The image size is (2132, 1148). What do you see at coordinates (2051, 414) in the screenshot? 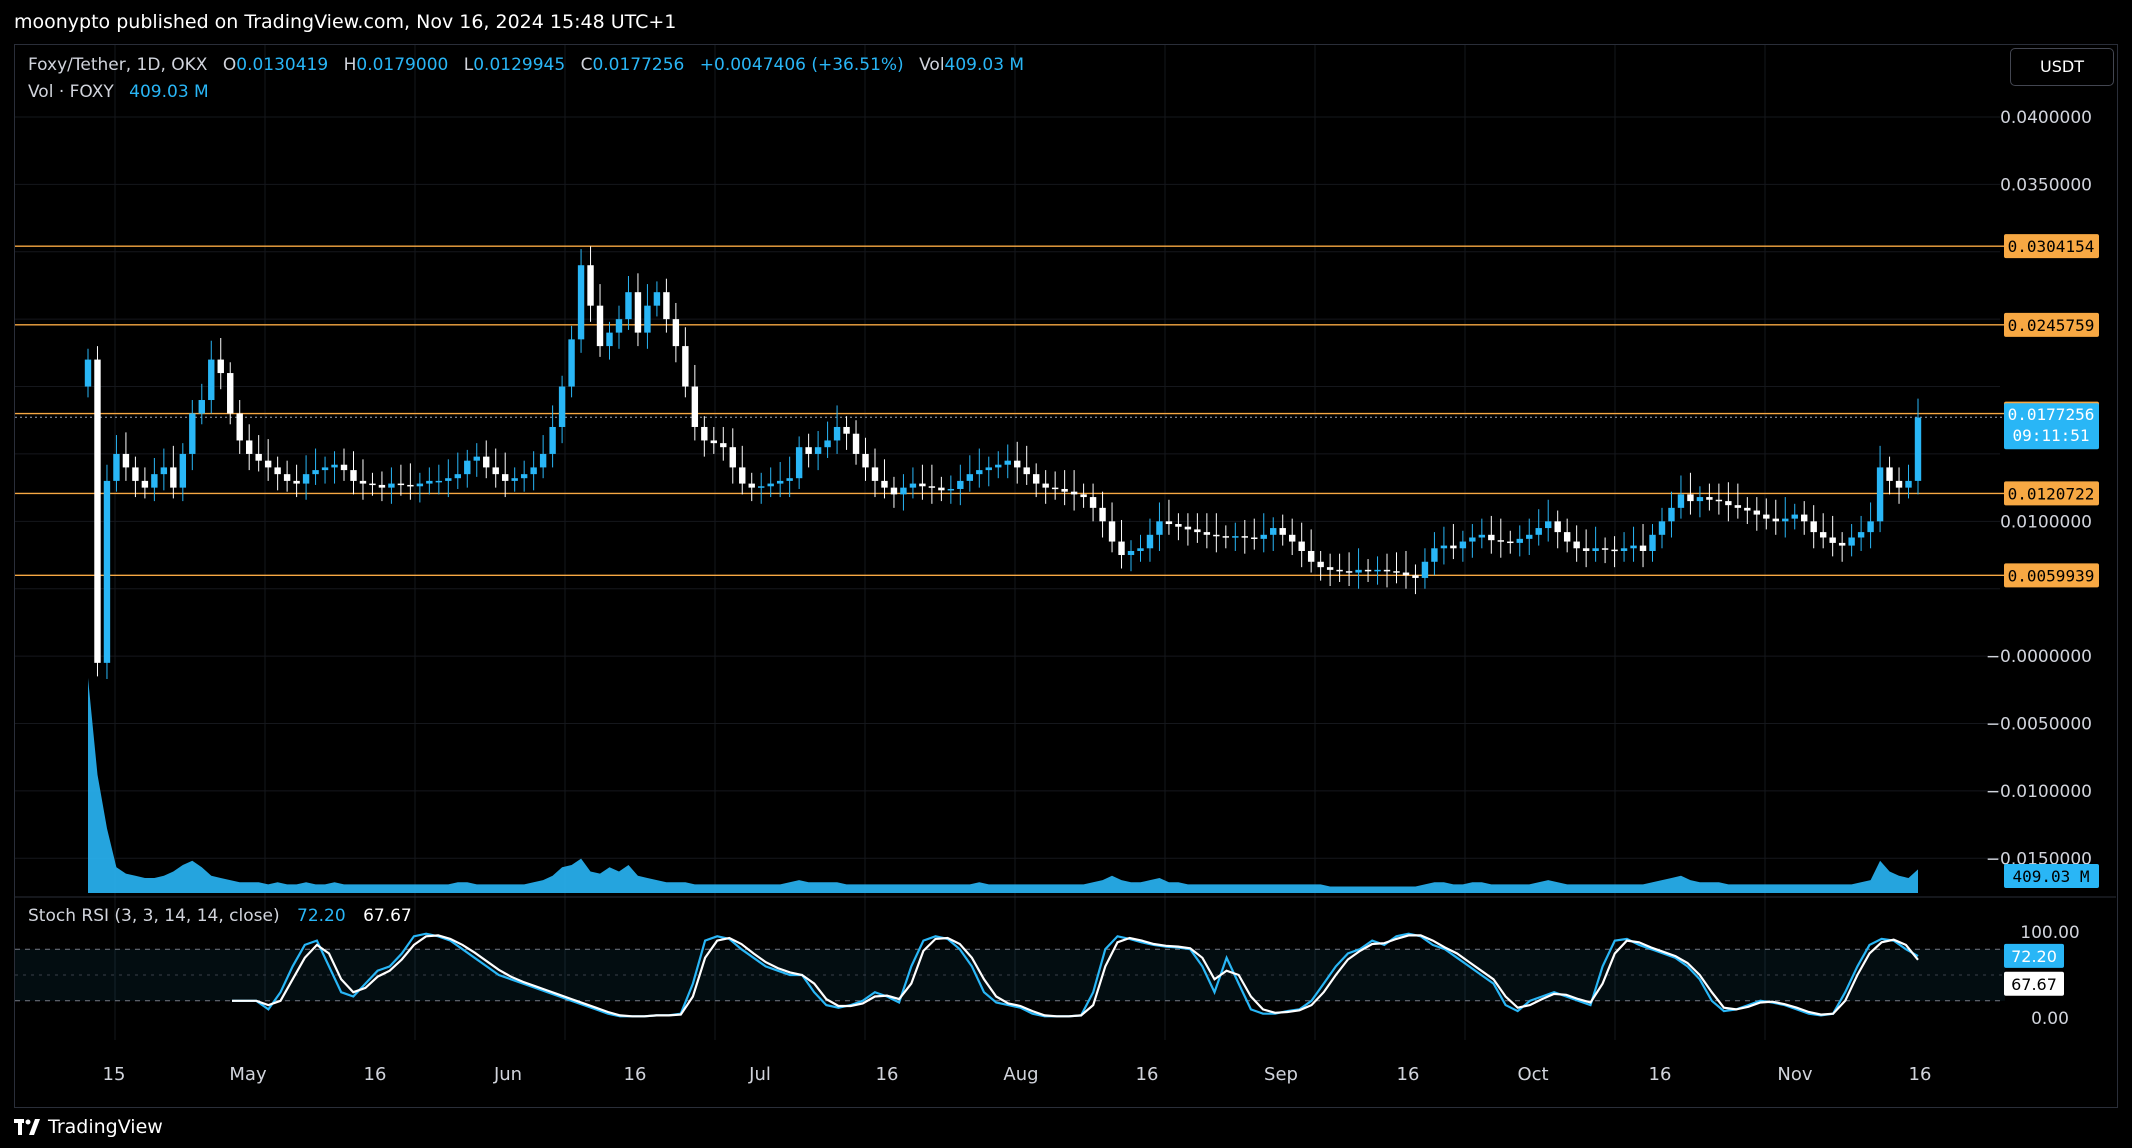
I see `last-price-value: 0.0177256` at bounding box center [2051, 414].